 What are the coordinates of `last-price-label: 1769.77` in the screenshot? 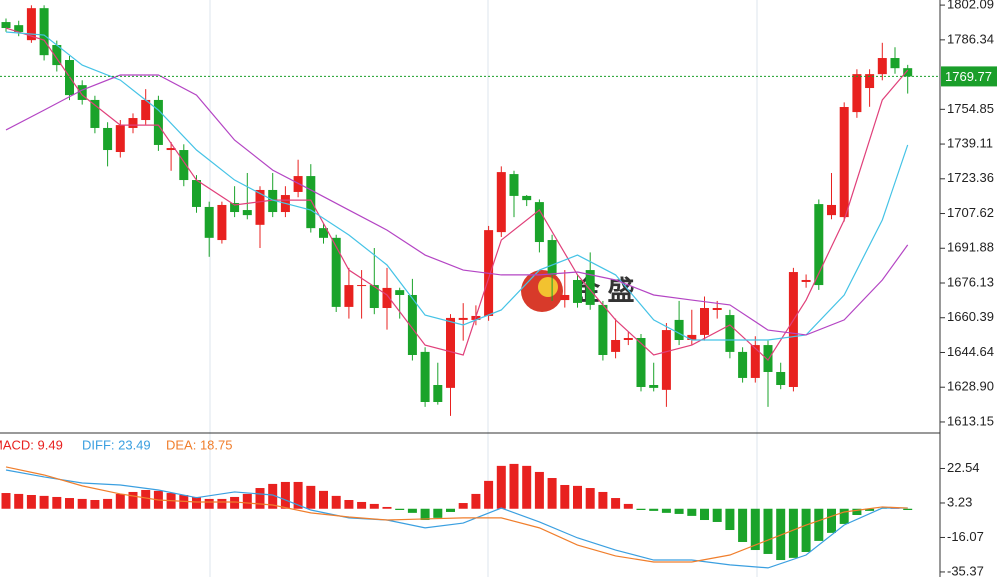 It's located at (968, 76).